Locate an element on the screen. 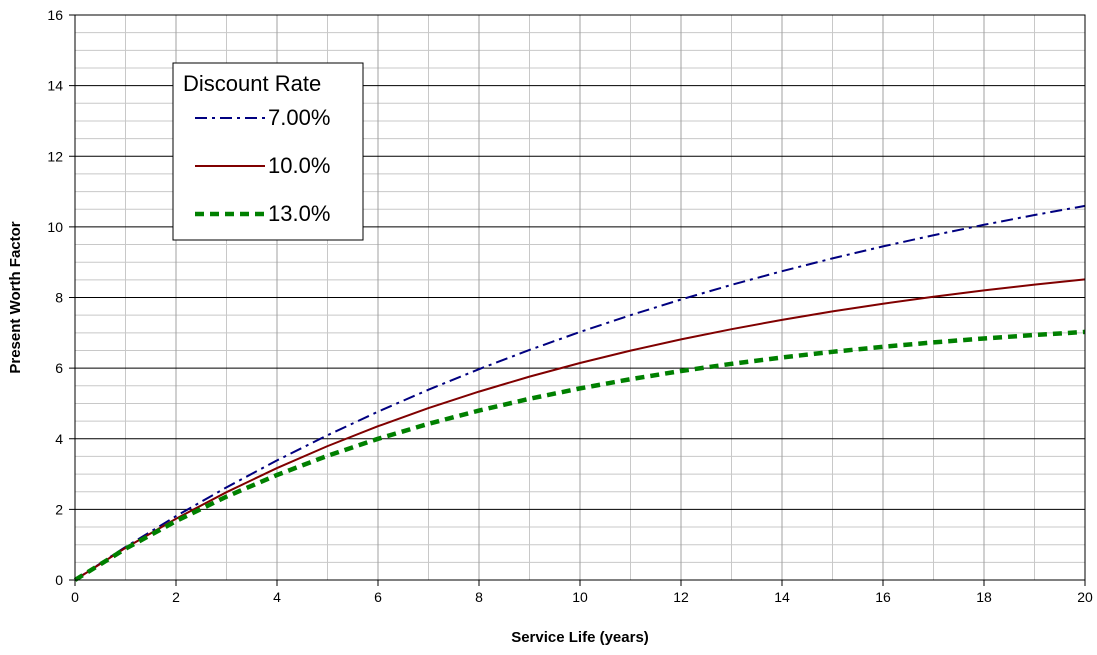  x-tick-label: 14 is located at coordinates (782, 597).